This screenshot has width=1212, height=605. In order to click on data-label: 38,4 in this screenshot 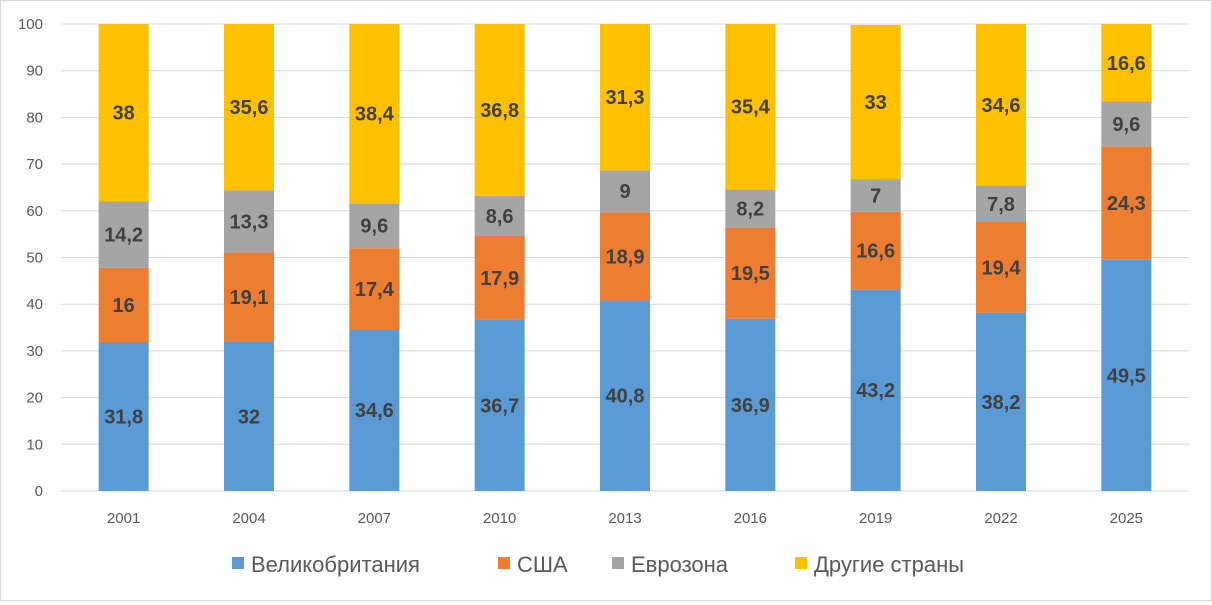, I will do `click(375, 115)`.